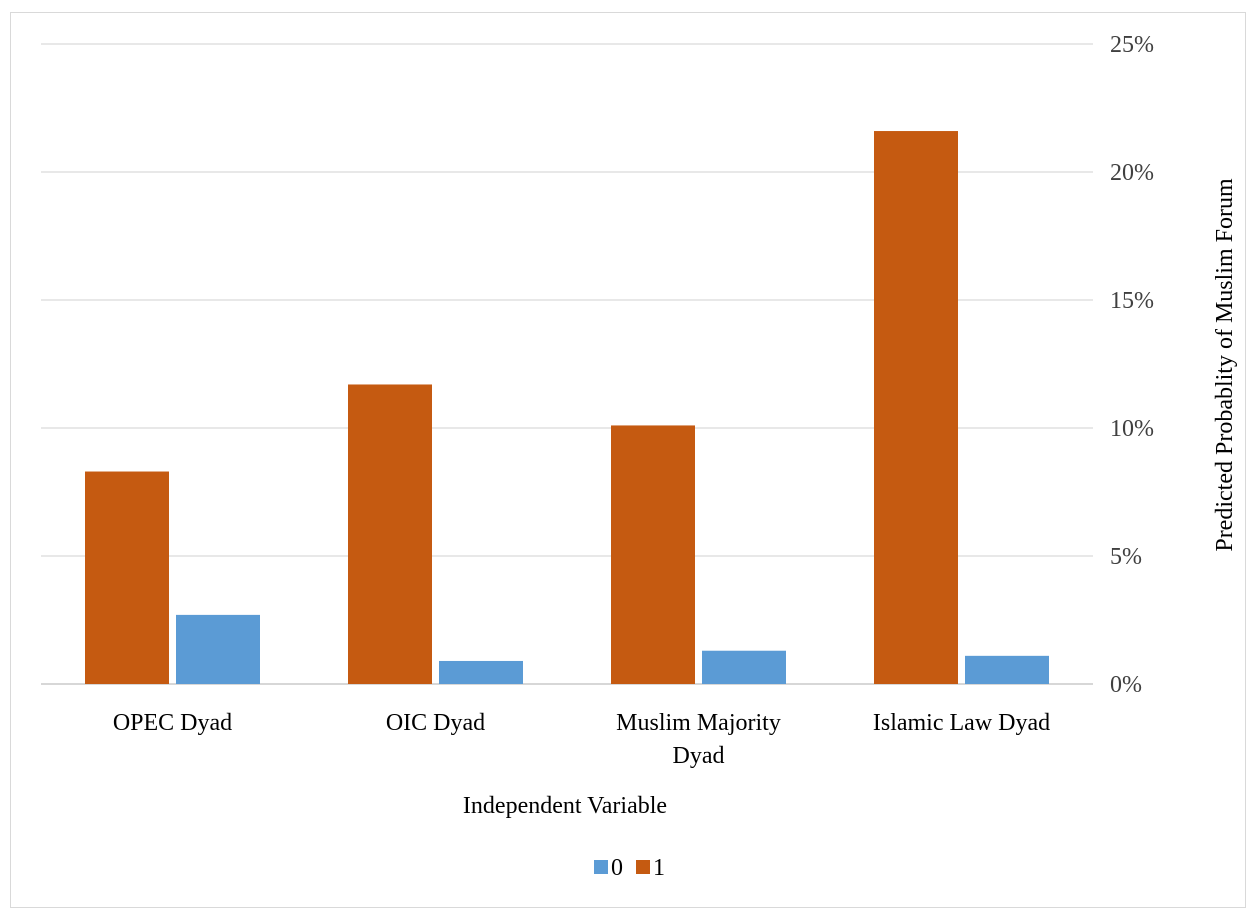  Describe the element at coordinates (565, 806) in the screenshot. I see `x-axis-title: Independent Variable` at that location.